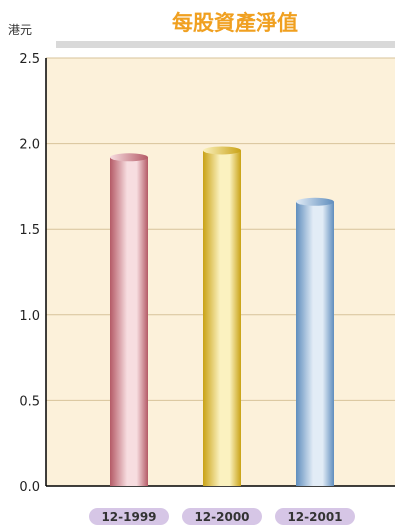  I want to click on bar-12-2001, so click(315, 342).